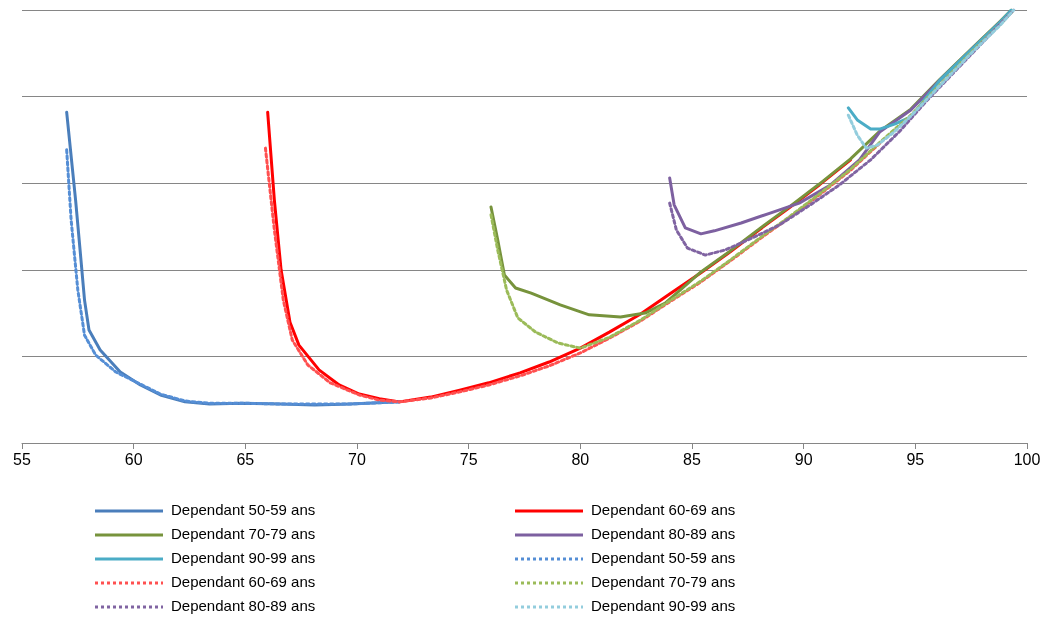  I want to click on x-tick-label: 60, so click(133, 459).